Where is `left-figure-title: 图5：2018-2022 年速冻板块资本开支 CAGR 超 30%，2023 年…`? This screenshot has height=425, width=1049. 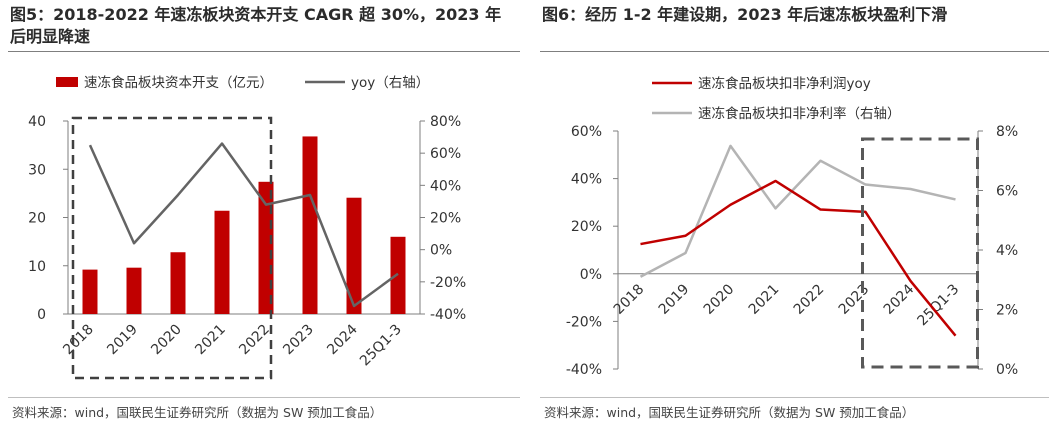
left-figure-title: 图5：2018-2022 年速冻板块资本开支 CAGR 超 30%，2023 年… is located at coordinates (256, 25).